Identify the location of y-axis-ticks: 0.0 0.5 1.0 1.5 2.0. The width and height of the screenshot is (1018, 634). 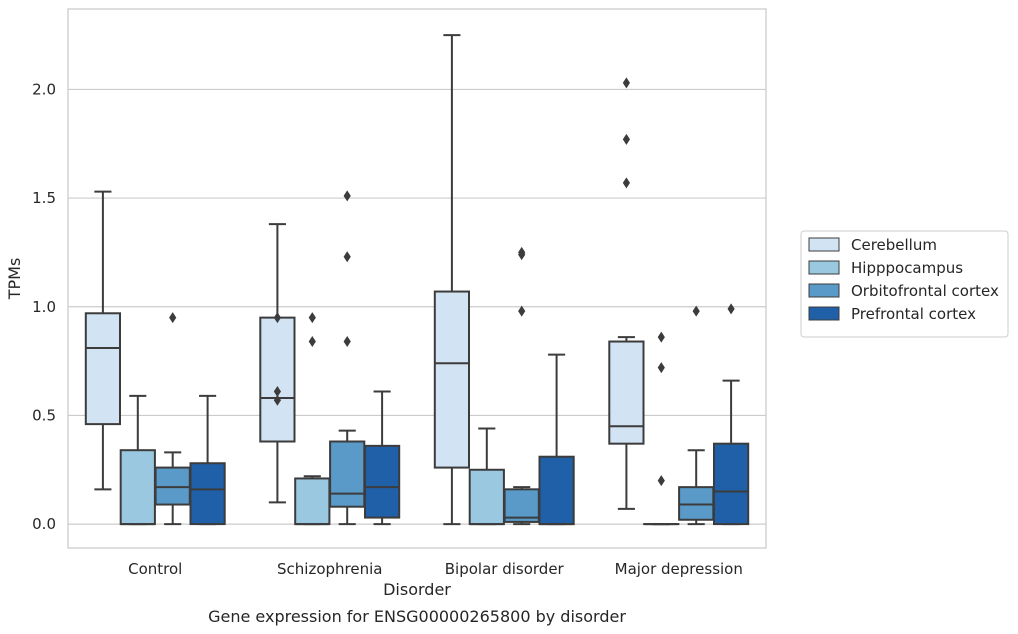
(44, 306).